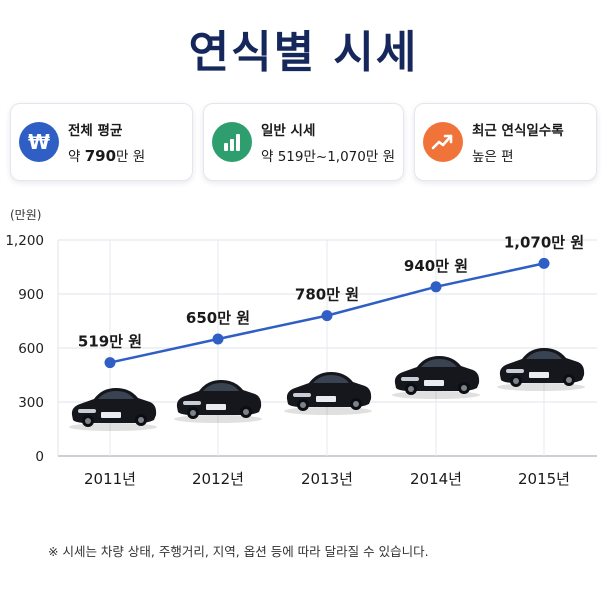  Describe the element at coordinates (25, 215) in the screenshot. I see `y-axis-label: (만원)` at that location.